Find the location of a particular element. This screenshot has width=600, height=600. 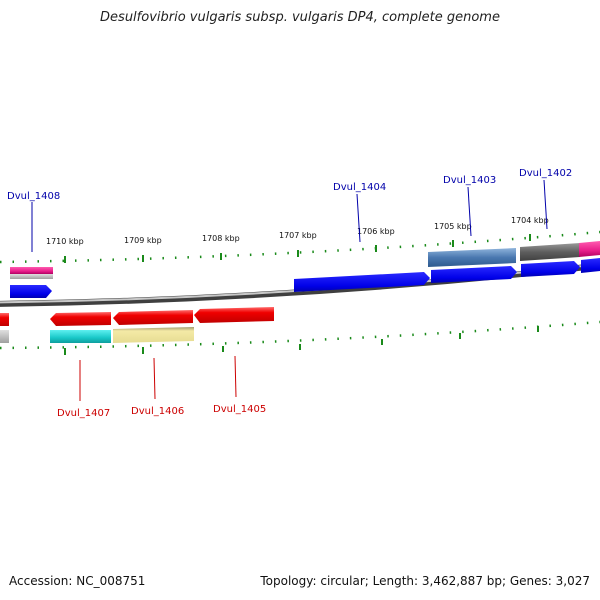

gene-label: Dvul_1403 is located at coordinates (469, 180).